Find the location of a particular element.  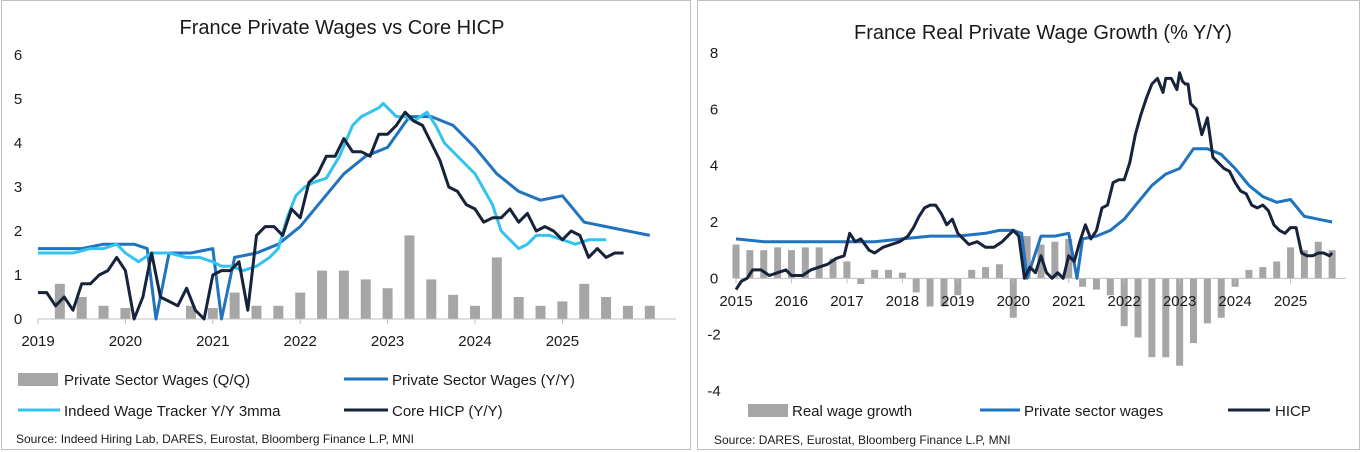

right-bars is located at coordinates (1034, 301).